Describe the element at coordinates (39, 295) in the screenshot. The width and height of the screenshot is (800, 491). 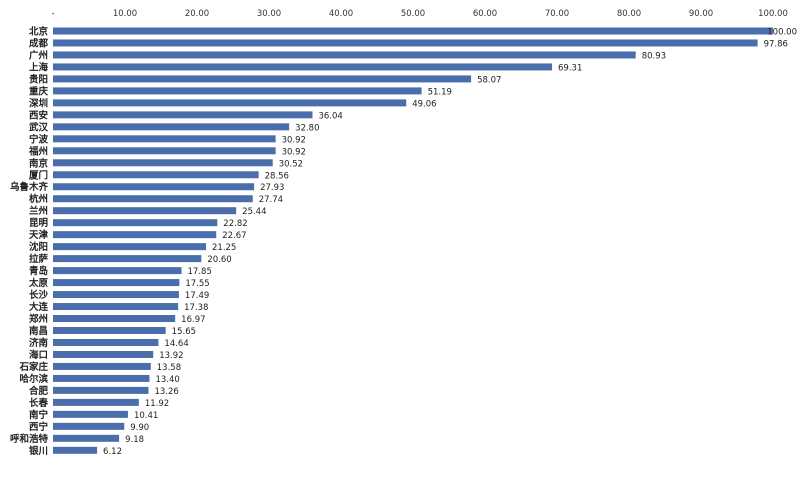
I see `category-label: 长沙` at that location.